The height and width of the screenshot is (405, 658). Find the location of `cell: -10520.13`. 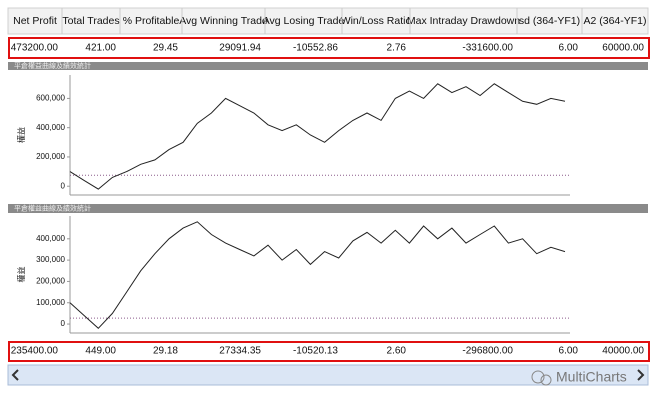

cell: -10520.13 is located at coordinates (315, 351).